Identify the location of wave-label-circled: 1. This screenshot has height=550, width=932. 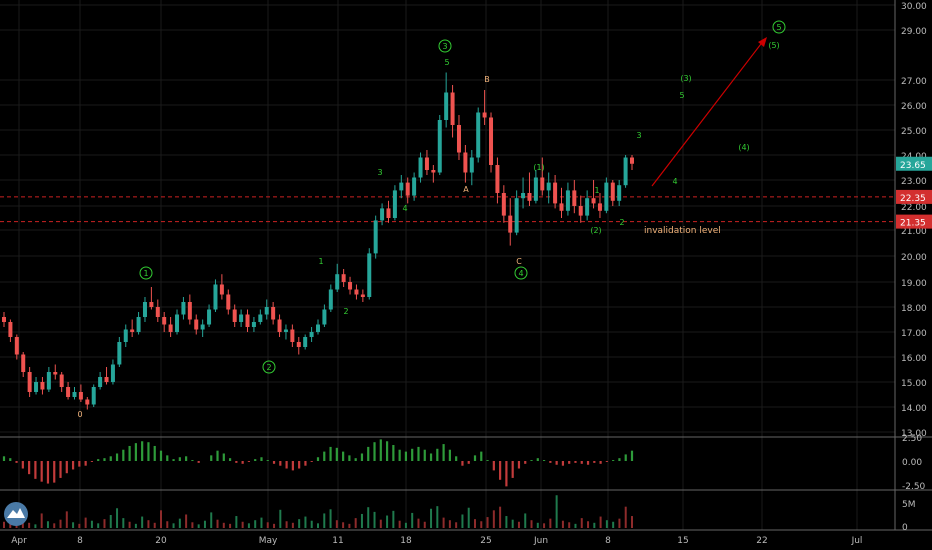
(145, 273).